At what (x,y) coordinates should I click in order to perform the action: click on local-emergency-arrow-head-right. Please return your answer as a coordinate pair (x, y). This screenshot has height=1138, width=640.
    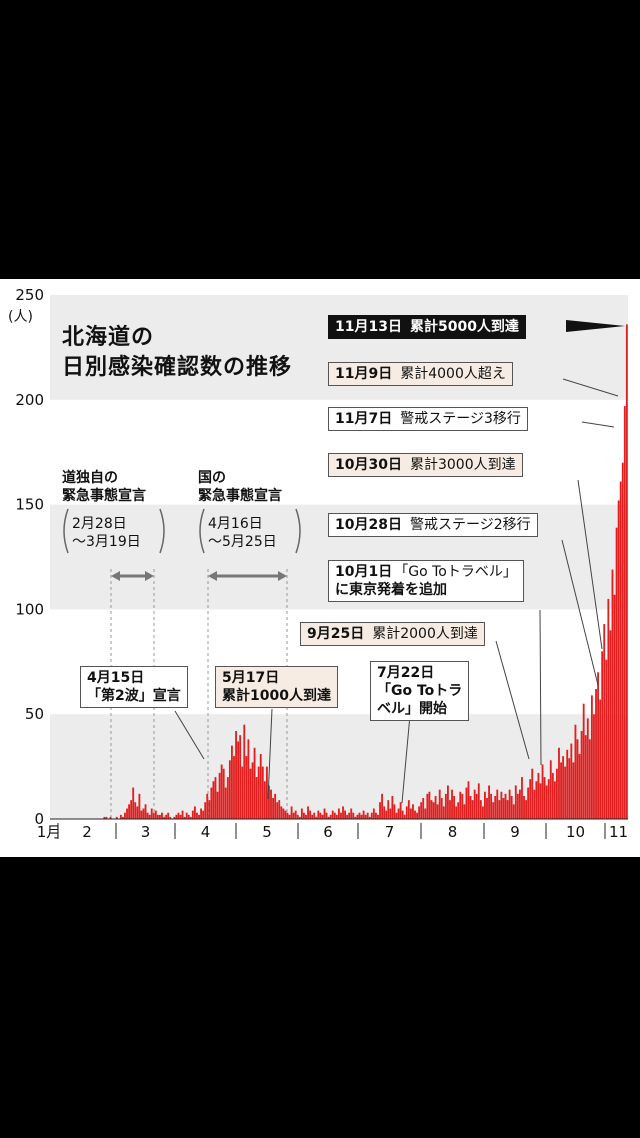
    Looking at the image, I should click on (149, 576).